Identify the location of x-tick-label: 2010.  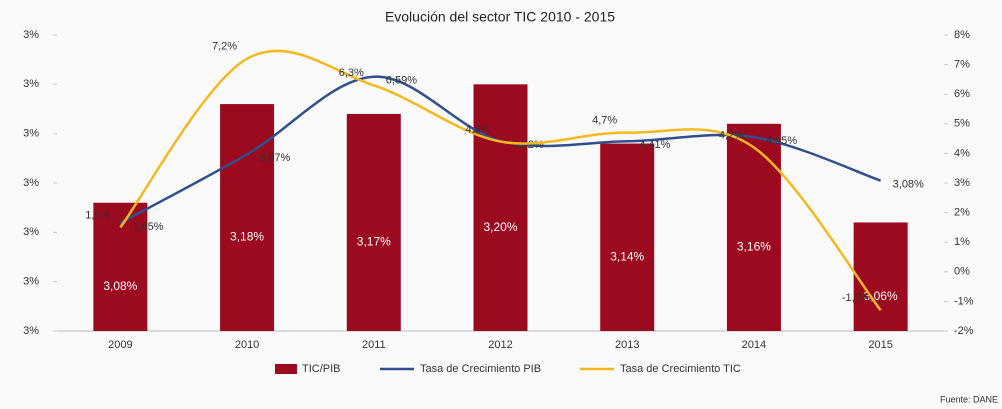
(247, 345).